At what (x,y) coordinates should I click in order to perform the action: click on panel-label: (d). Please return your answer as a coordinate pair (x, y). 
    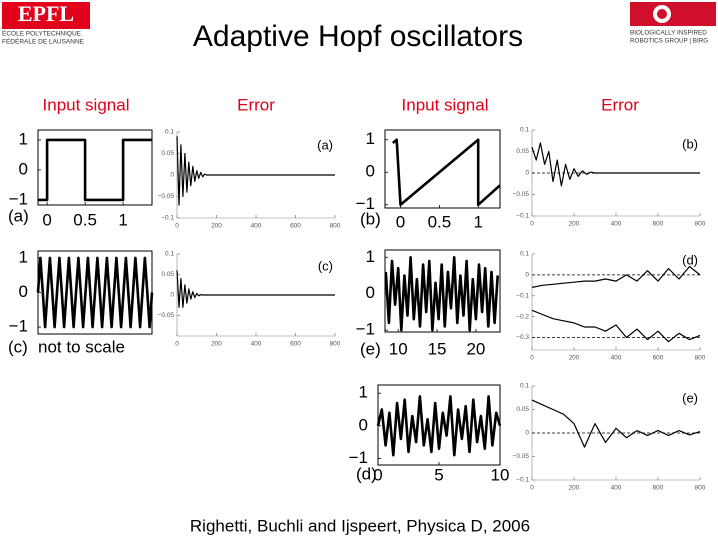
    Looking at the image, I should click on (690, 259).